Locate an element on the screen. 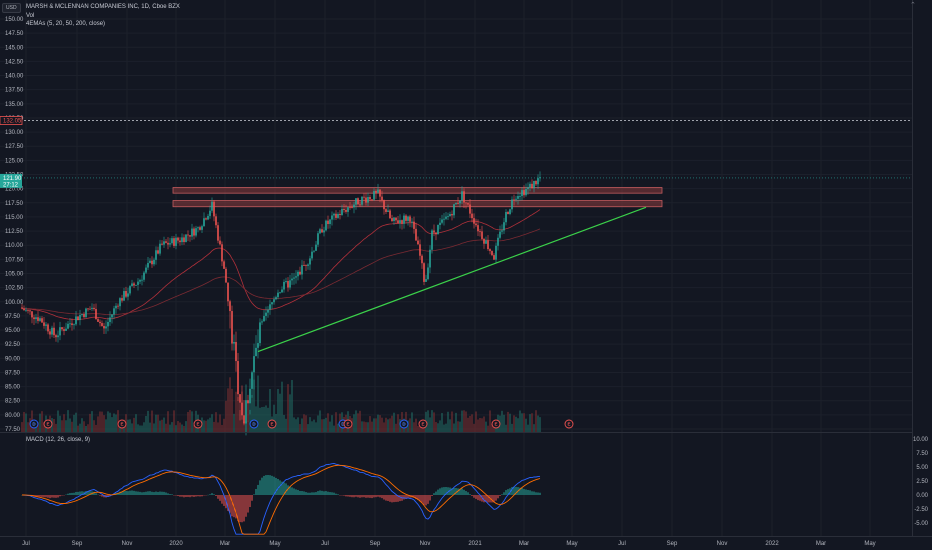 This screenshot has height=550, width=932. ema-legend: 4EMAs (5, 20, 50, 200, close) is located at coordinates (66, 24).